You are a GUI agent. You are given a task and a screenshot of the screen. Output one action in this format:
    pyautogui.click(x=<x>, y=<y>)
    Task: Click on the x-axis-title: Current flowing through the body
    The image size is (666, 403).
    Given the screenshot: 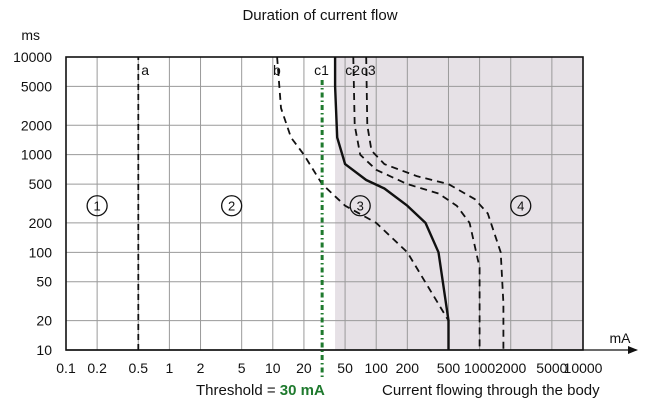 What is the action you would take?
    pyautogui.click(x=491, y=390)
    